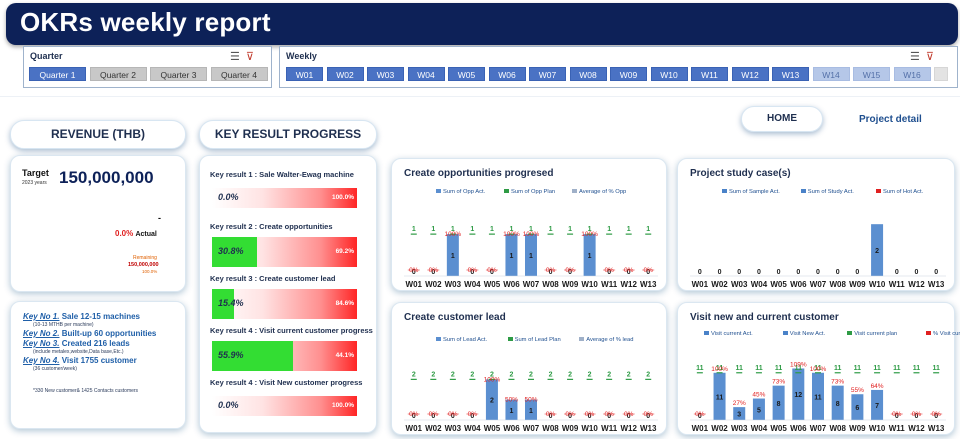 This screenshot has height=439, width=960. What do you see at coordinates (903, 192) in the screenshot?
I see `legend-label: Sum of Hot Act.` at bounding box center [903, 192].